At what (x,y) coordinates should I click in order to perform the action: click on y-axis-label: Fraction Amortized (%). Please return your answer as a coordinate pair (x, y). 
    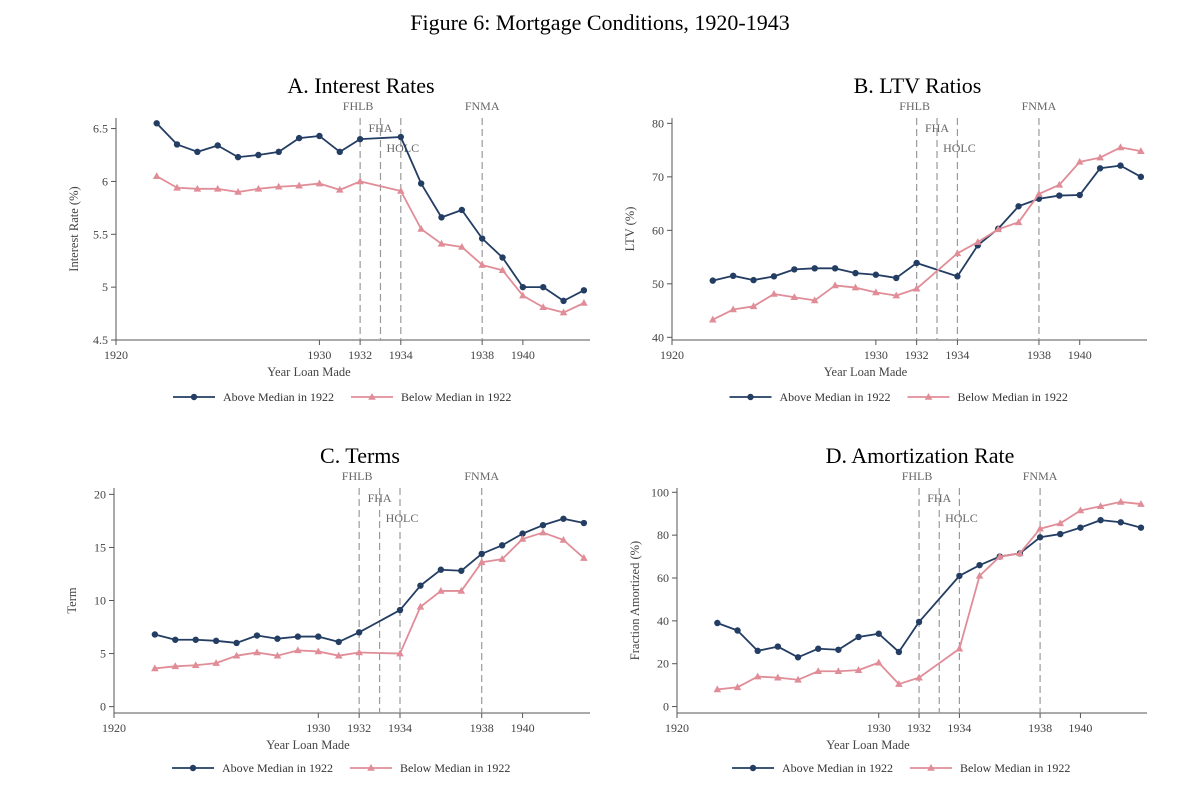
    Looking at the image, I should click on (635, 600).